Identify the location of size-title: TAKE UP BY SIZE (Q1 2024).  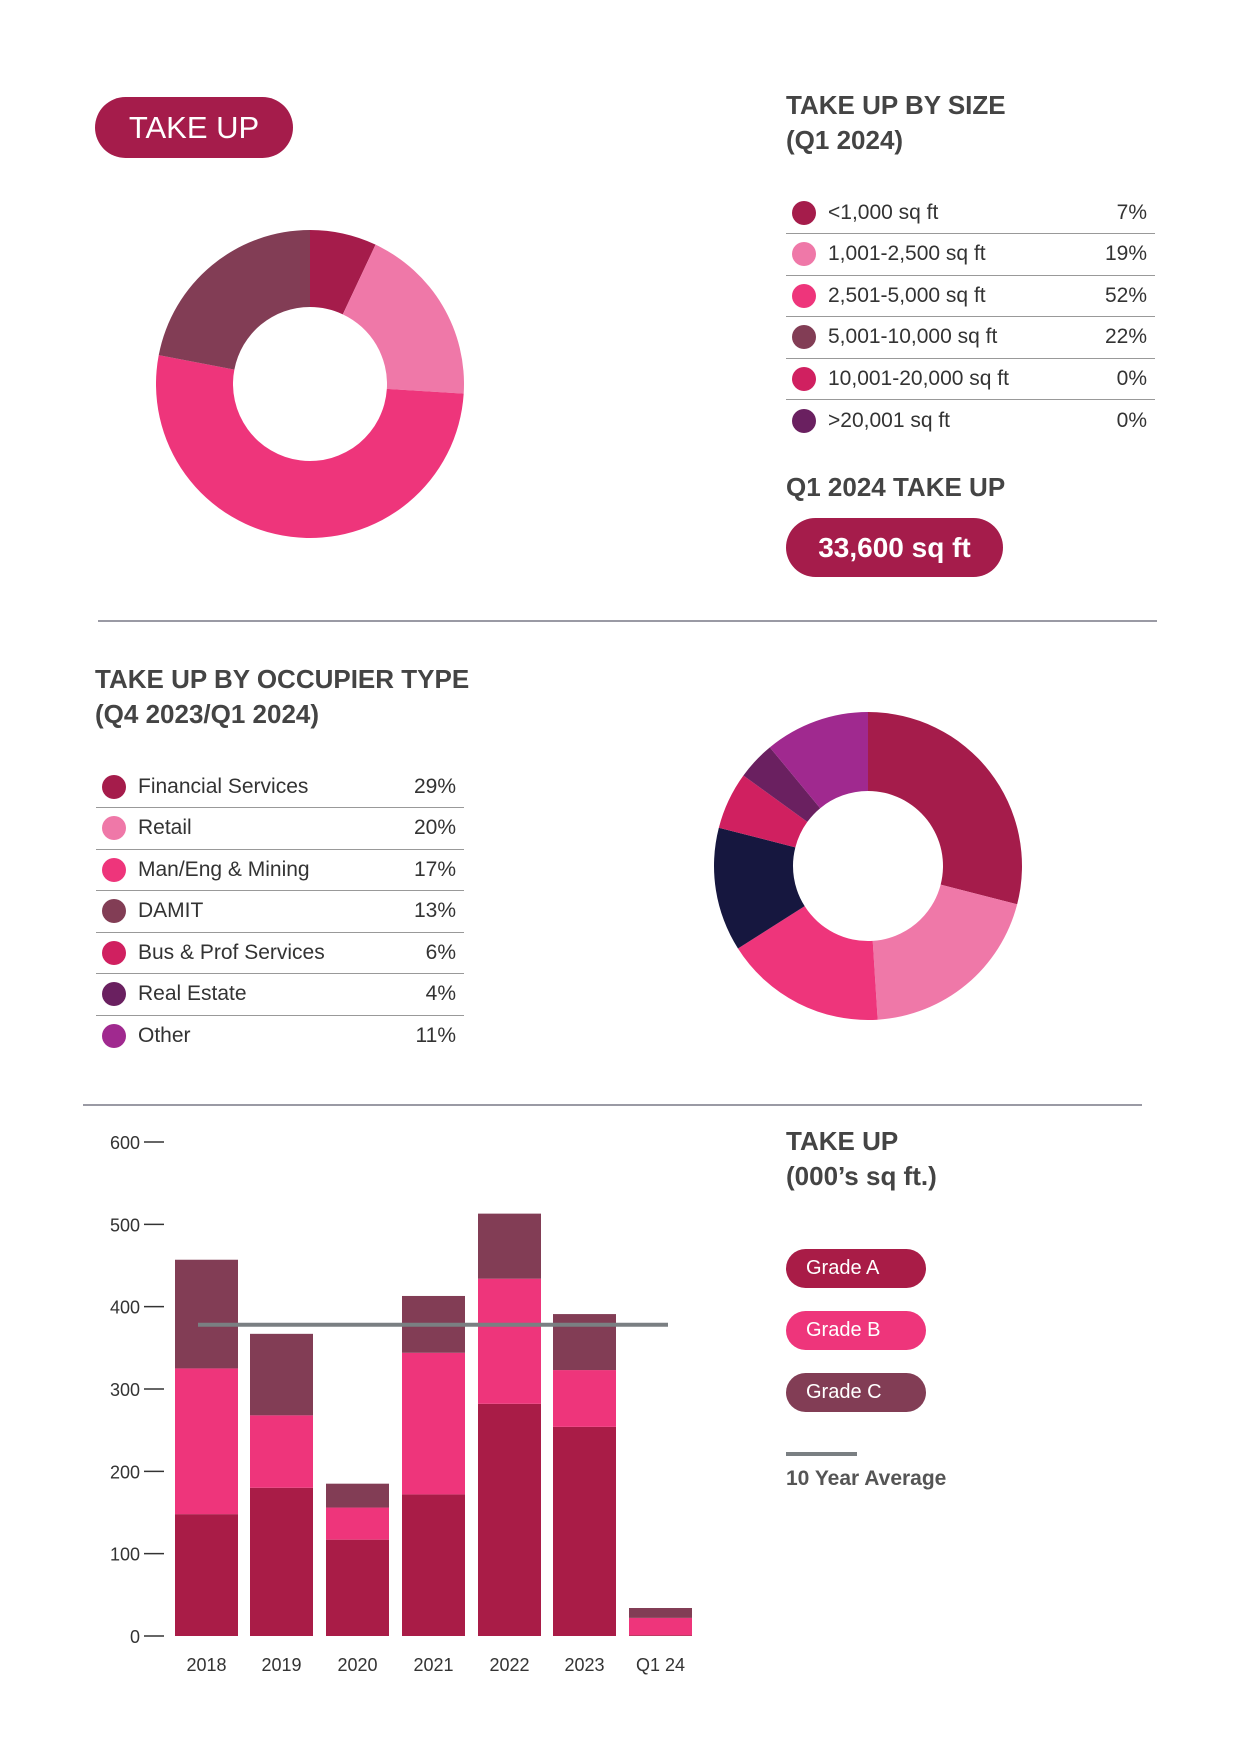
(896, 123).